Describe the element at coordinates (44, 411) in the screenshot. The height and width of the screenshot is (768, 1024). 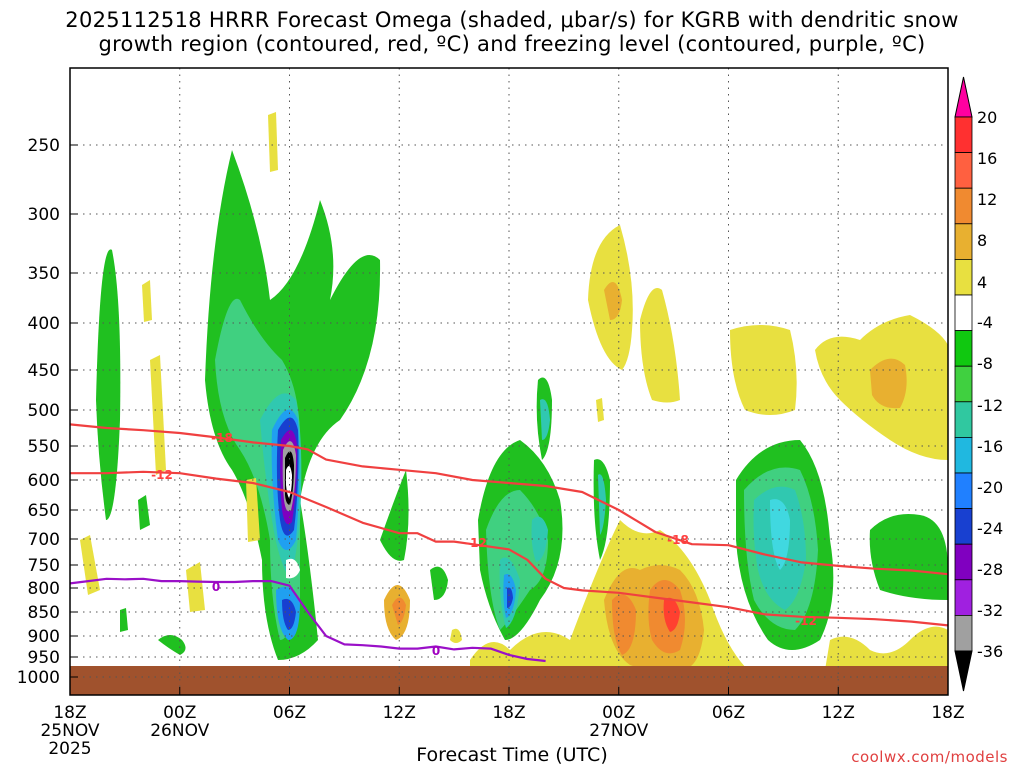
I see `y-tick-label: 500` at that location.